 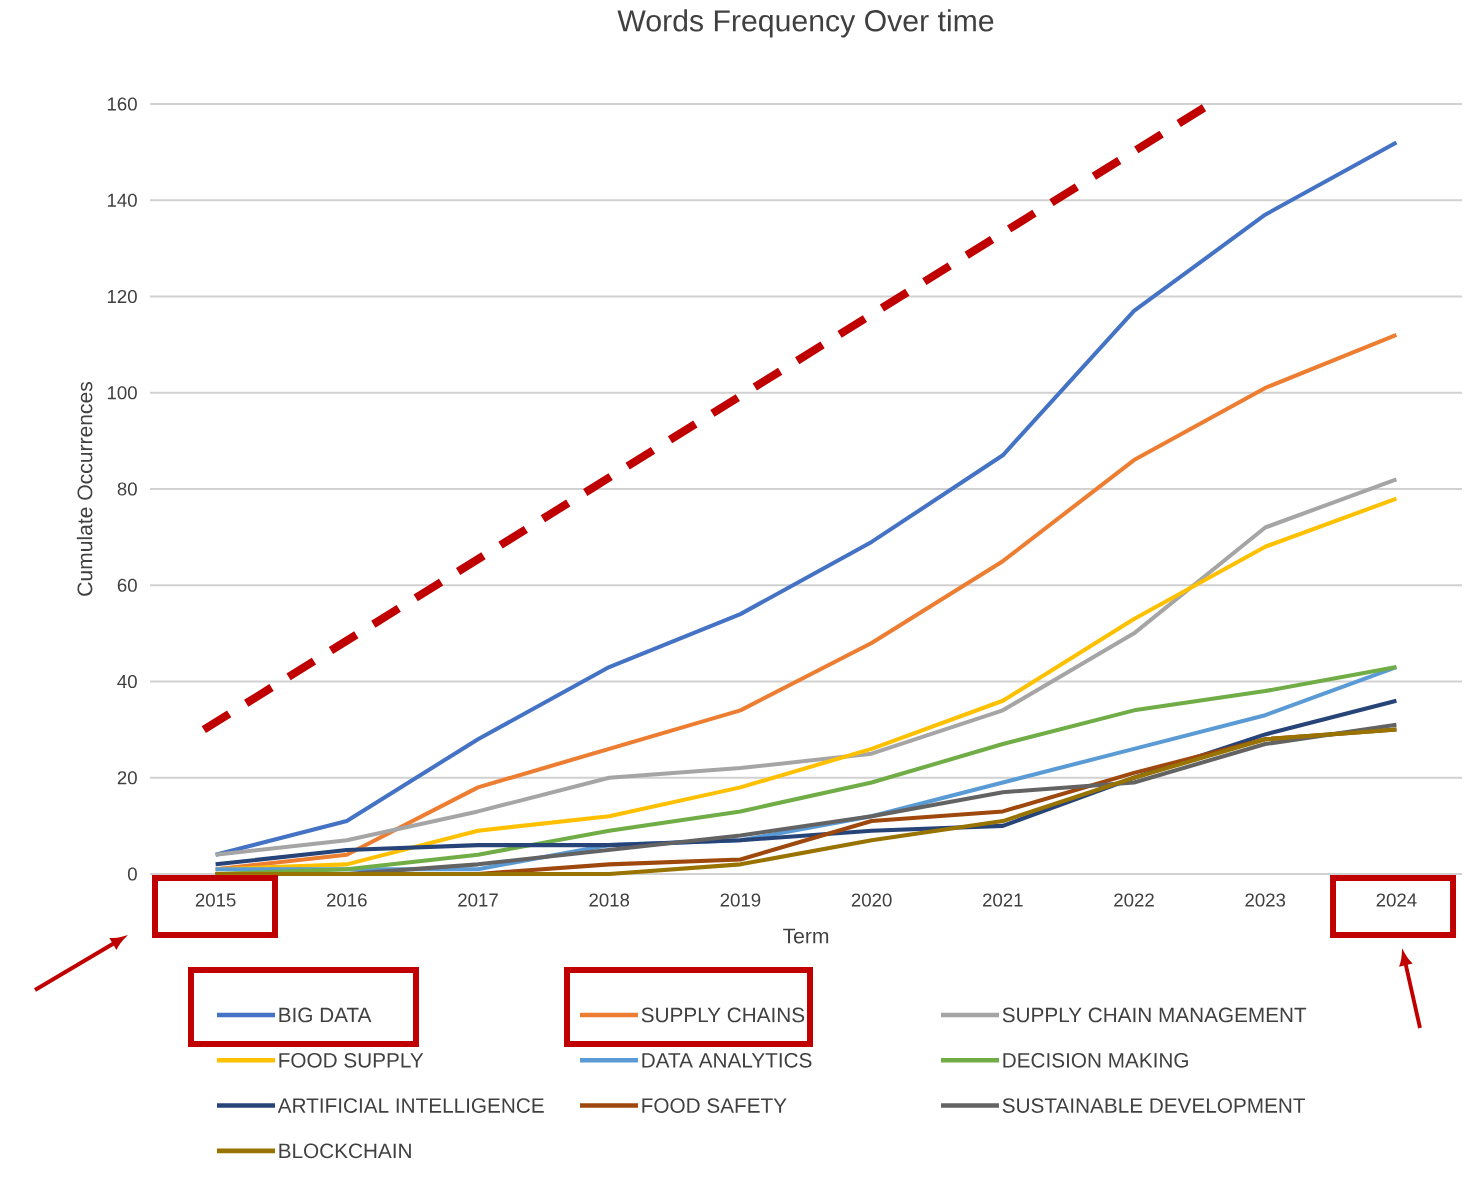 I want to click on legend-label: DATA ANALYTICS, so click(x=727, y=1060).